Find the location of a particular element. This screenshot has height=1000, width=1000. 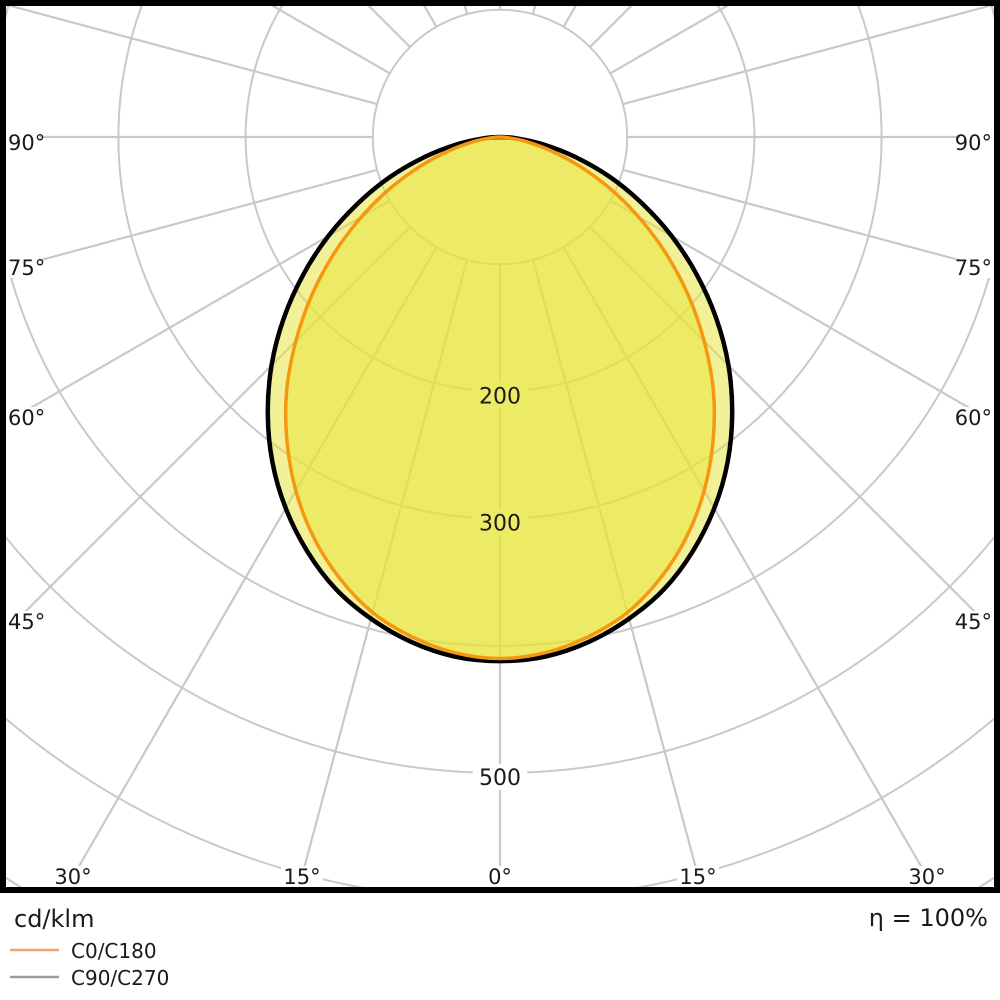

unit-label: cd/klm is located at coordinates (54, 919).